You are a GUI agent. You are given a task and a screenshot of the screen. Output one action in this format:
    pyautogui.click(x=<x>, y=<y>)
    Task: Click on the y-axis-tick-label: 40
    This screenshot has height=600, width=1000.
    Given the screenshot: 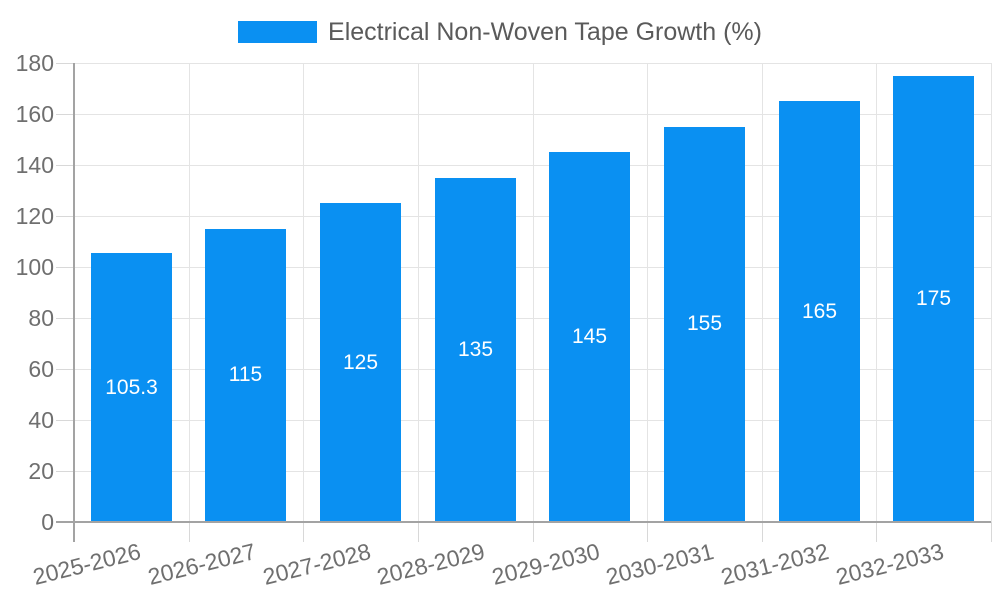 What is the action you would take?
    pyautogui.click(x=41, y=420)
    